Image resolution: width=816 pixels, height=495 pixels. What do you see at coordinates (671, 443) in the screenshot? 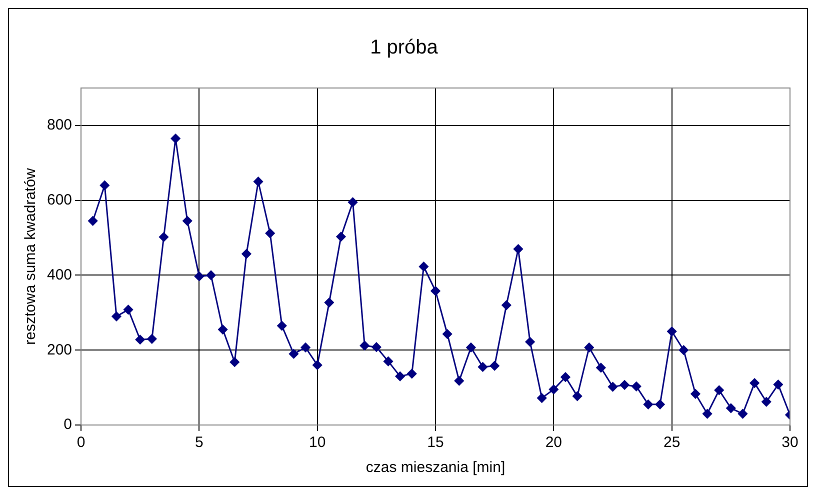
I see `x-tick-label: 25` at bounding box center [671, 443].